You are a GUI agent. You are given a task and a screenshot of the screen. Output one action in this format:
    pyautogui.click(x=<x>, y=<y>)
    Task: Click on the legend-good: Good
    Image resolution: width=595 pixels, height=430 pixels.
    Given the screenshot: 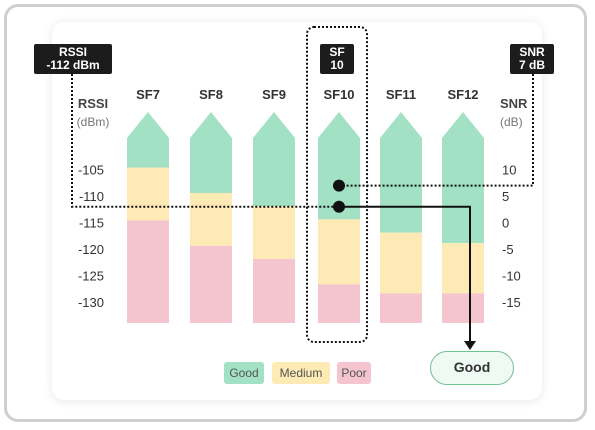 What is the action you would take?
    pyautogui.click(x=244, y=373)
    